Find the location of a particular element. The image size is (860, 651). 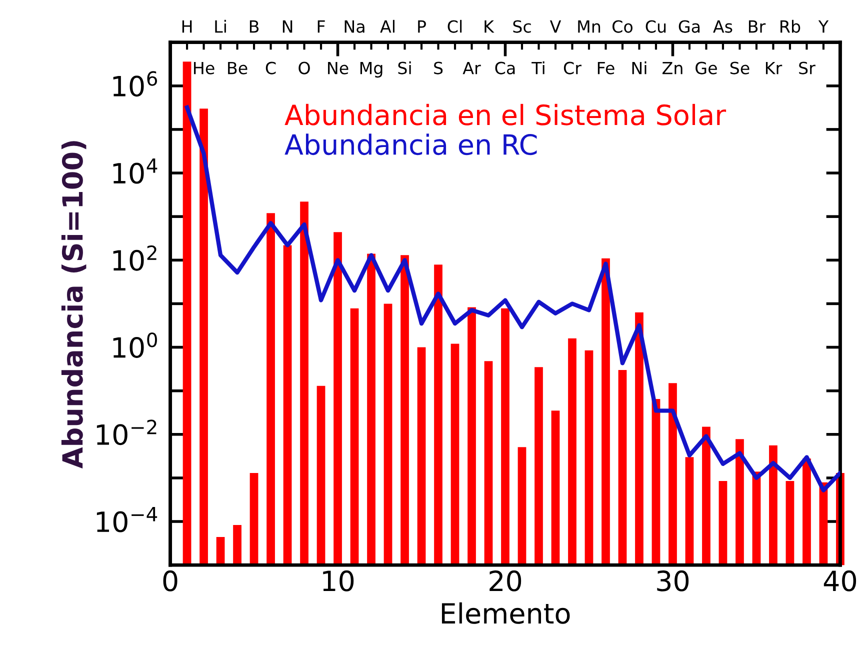

x-tick-label: 30 is located at coordinates (673, 581).